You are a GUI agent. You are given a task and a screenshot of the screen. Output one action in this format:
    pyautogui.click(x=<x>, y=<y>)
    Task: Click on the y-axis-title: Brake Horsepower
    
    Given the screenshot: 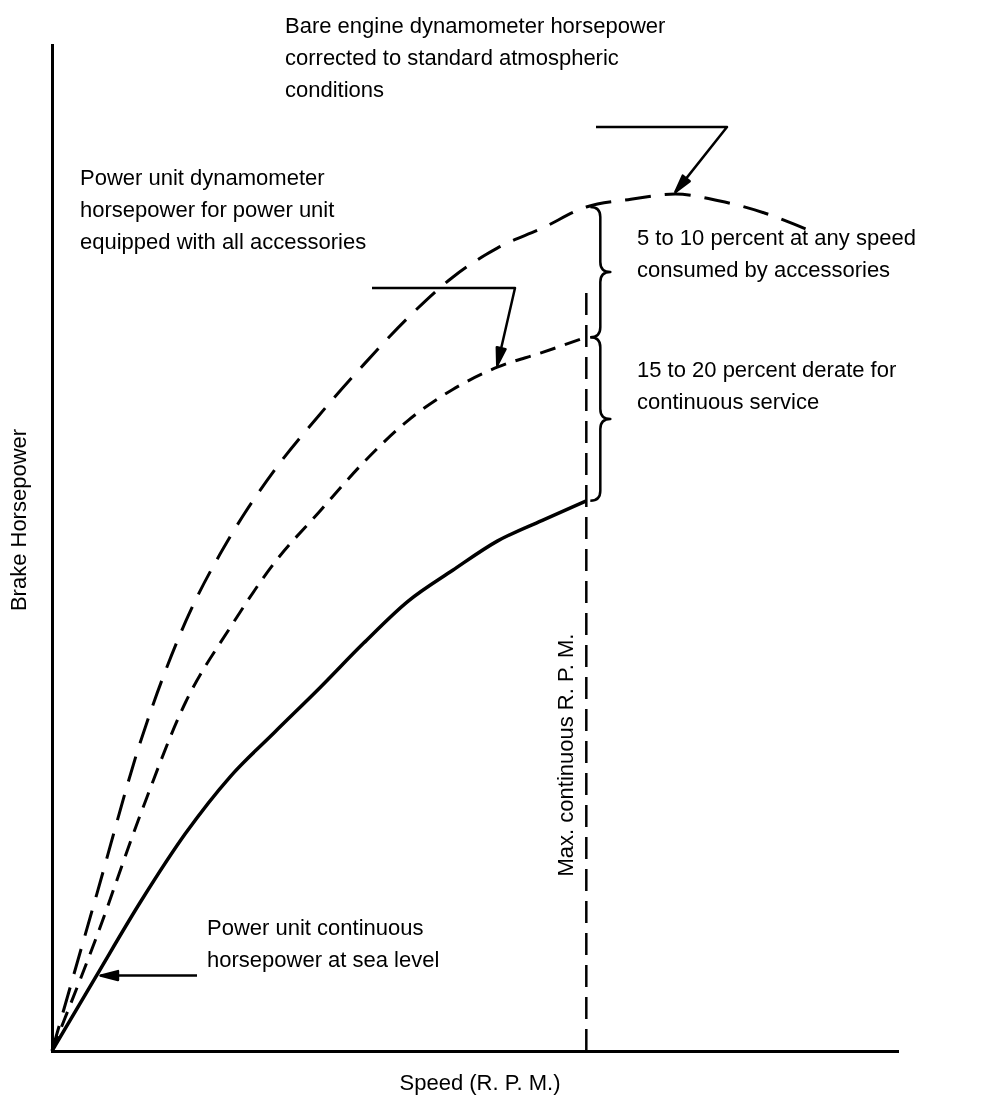 What is the action you would take?
    pyautogui.click(x=19, y=520)
    